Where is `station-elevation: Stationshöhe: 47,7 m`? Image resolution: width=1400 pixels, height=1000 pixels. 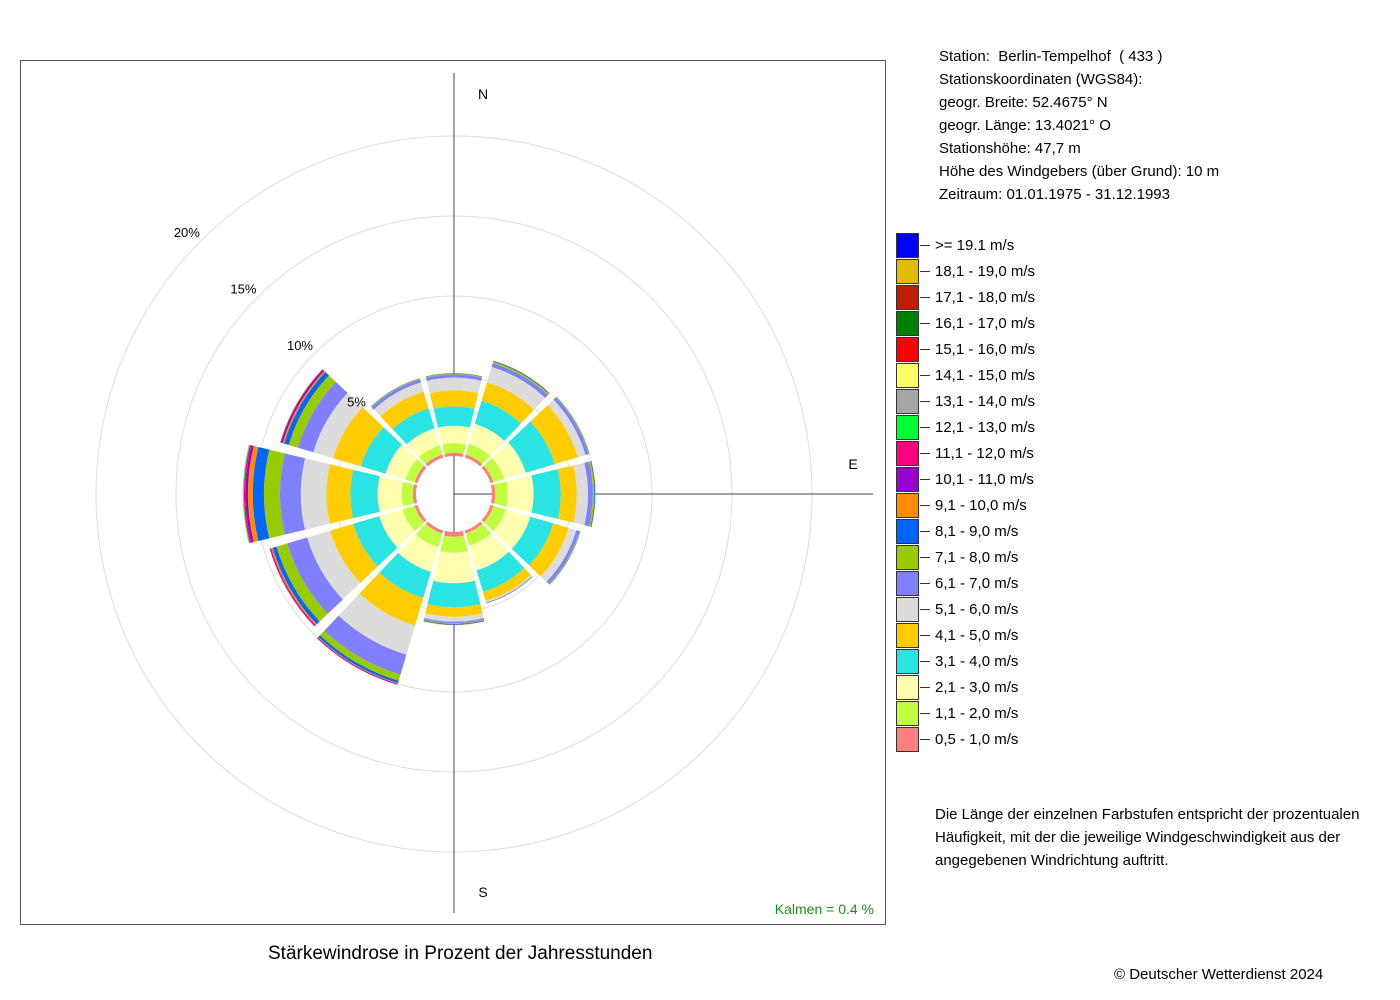 station-elevation: Stationshöhe: 47,7 m is located at coordinates (1010, 148).